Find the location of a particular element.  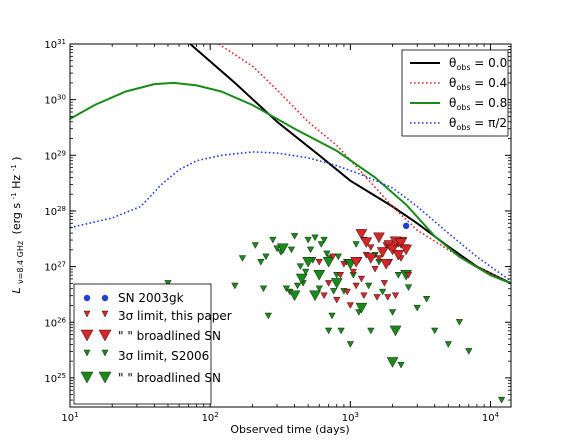

legend-series-label-0: θobs = 0.0 is located at coordinates (478, 64).